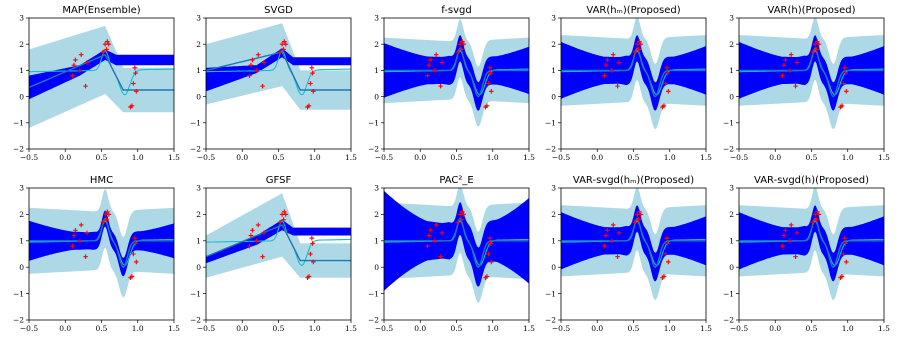  I want to click on subplot-title: f-svgd, so click(456, 10).